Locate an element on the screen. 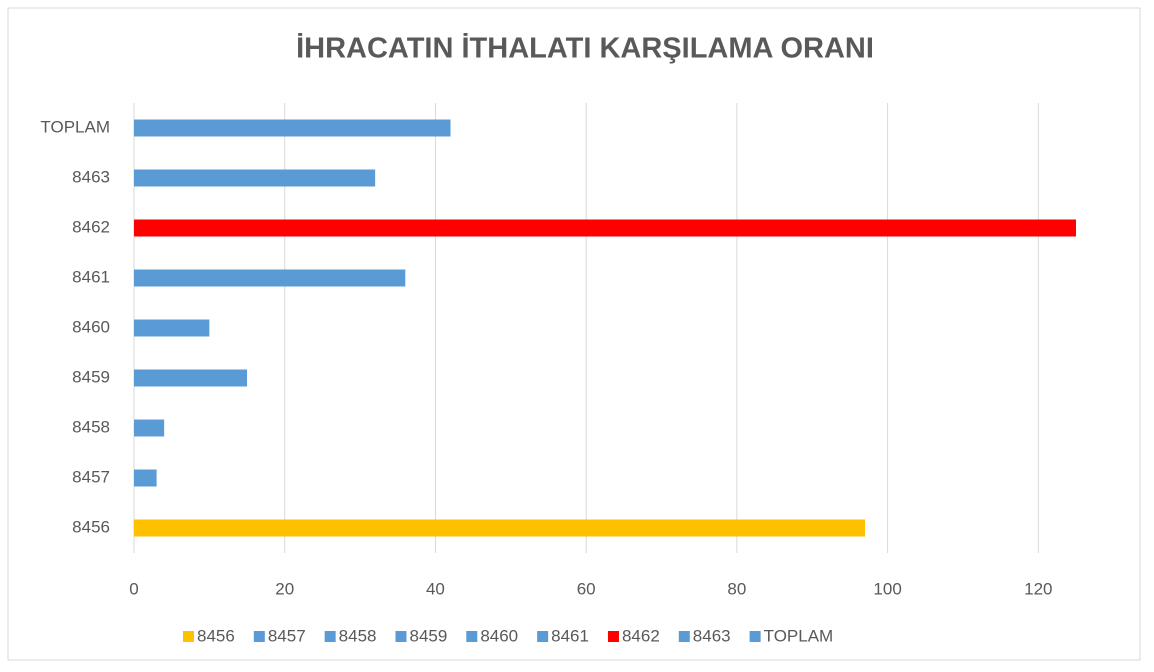  legend-label: TOPLAM is located at coordinates (799, 635).